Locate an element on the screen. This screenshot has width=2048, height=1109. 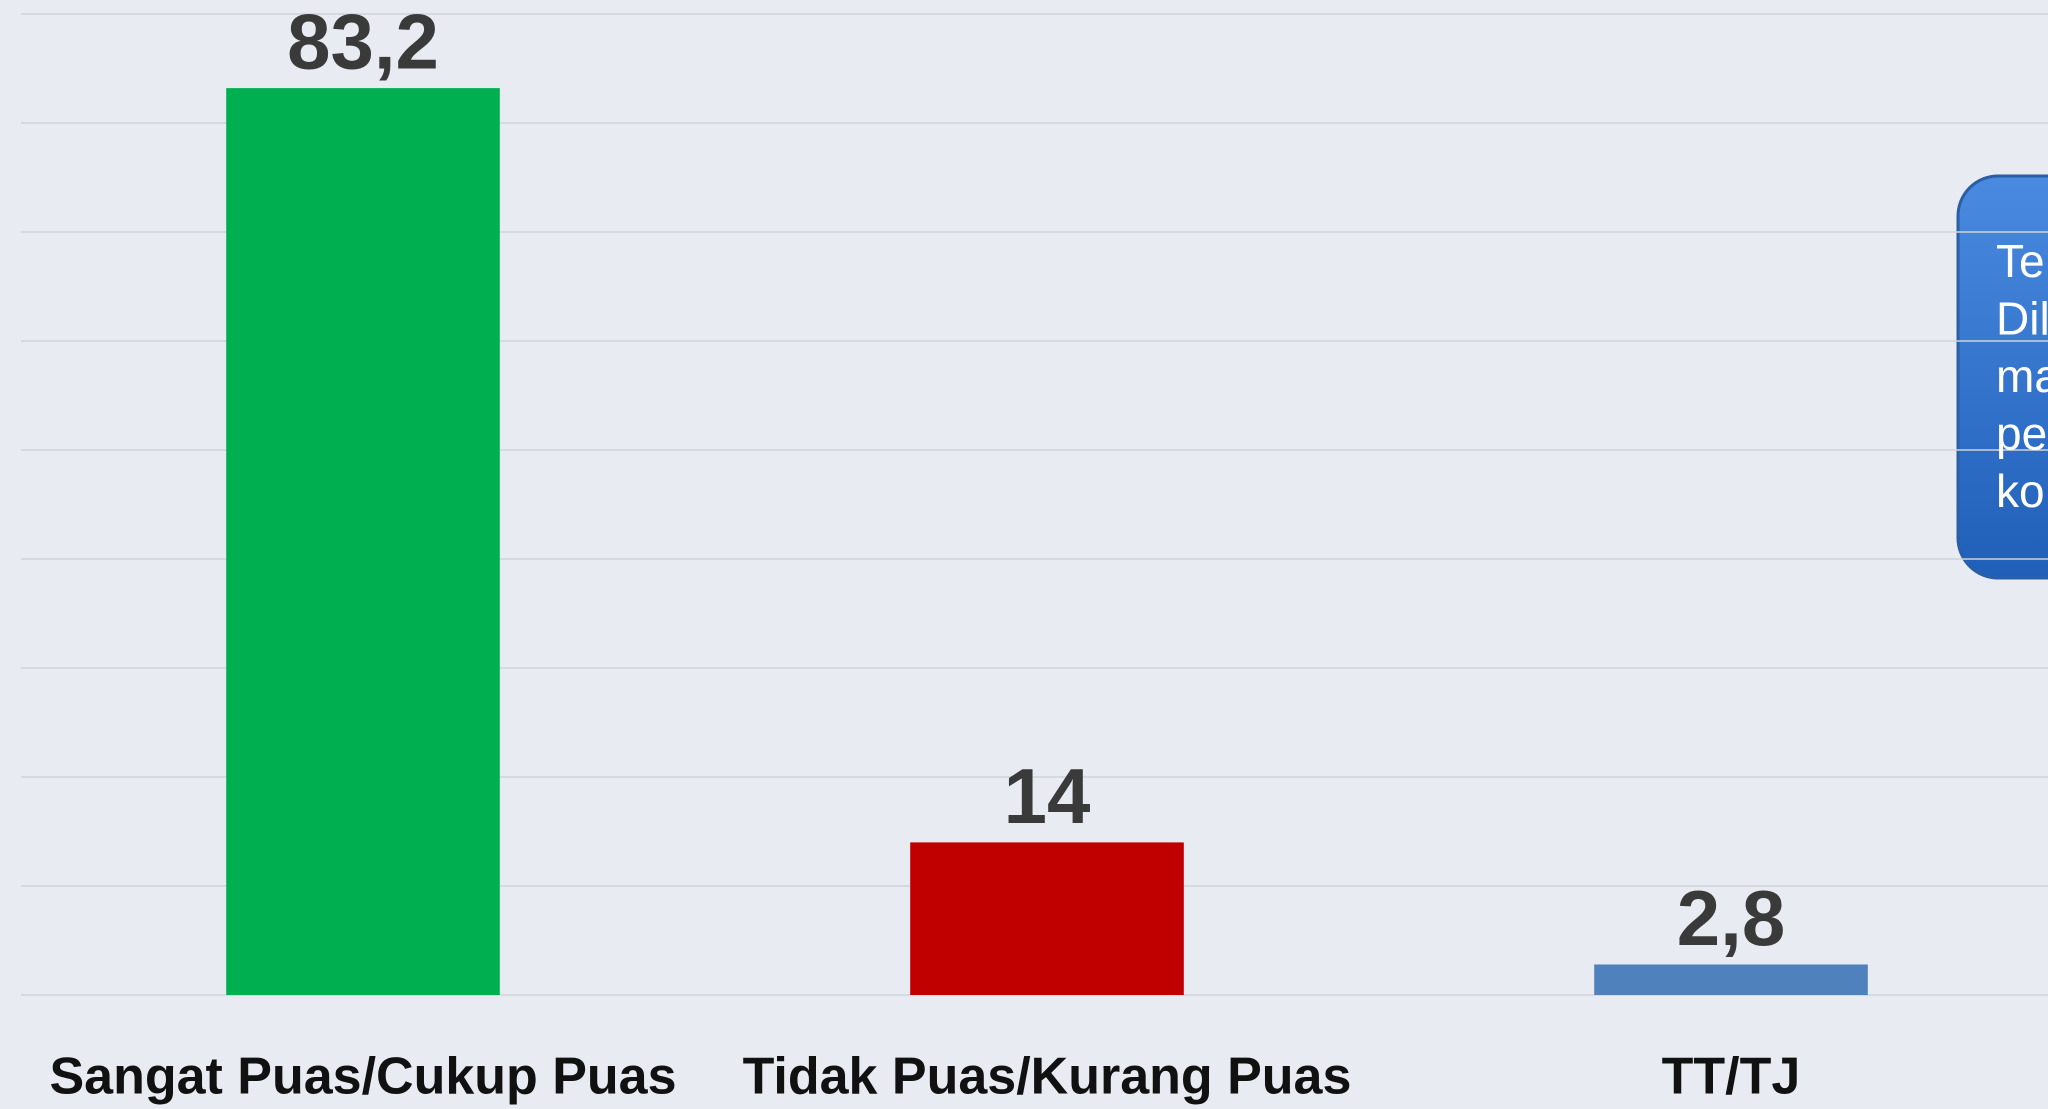
x-tick-label: Sangat Puas/Cukup Puas is located at coordinates (362, 1077).